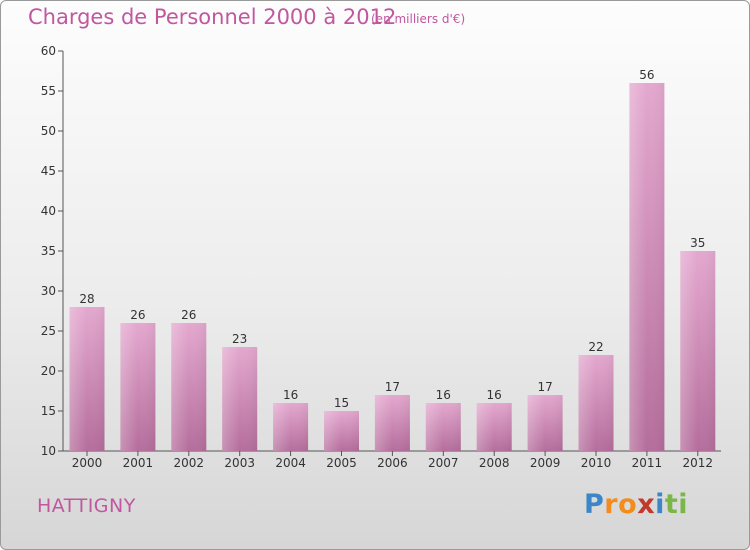 The image size is (750, 550). I want to click on y-tick-label: 45, so click(48, 171).